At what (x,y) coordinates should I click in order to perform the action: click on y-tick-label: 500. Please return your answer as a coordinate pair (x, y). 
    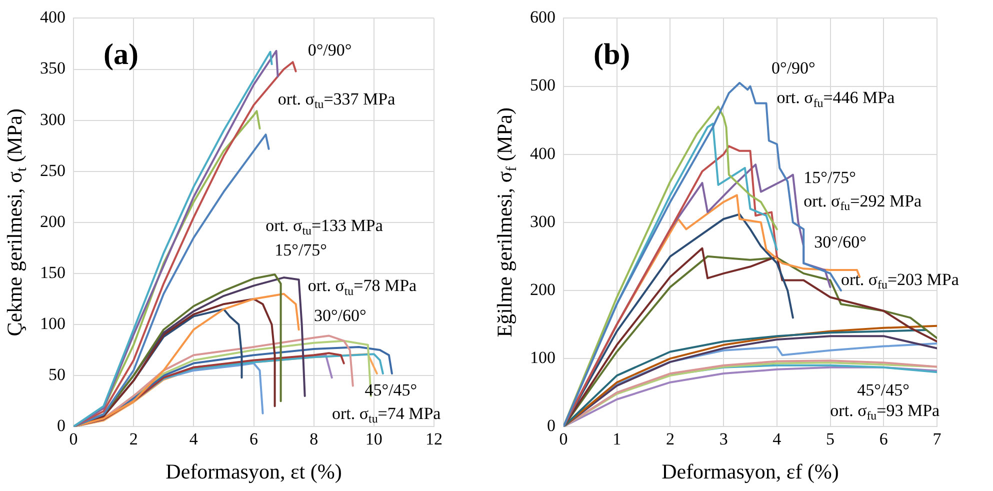
    Looking at the image, I should click on (543, 85).